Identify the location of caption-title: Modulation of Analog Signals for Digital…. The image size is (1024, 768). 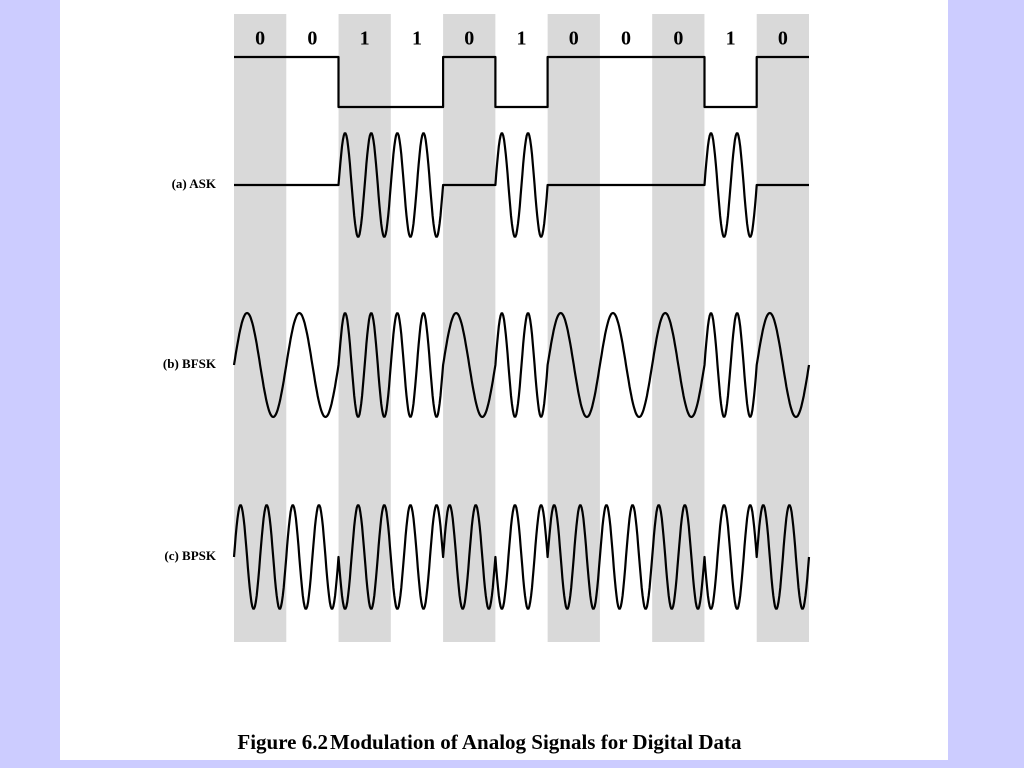
(536, 742).